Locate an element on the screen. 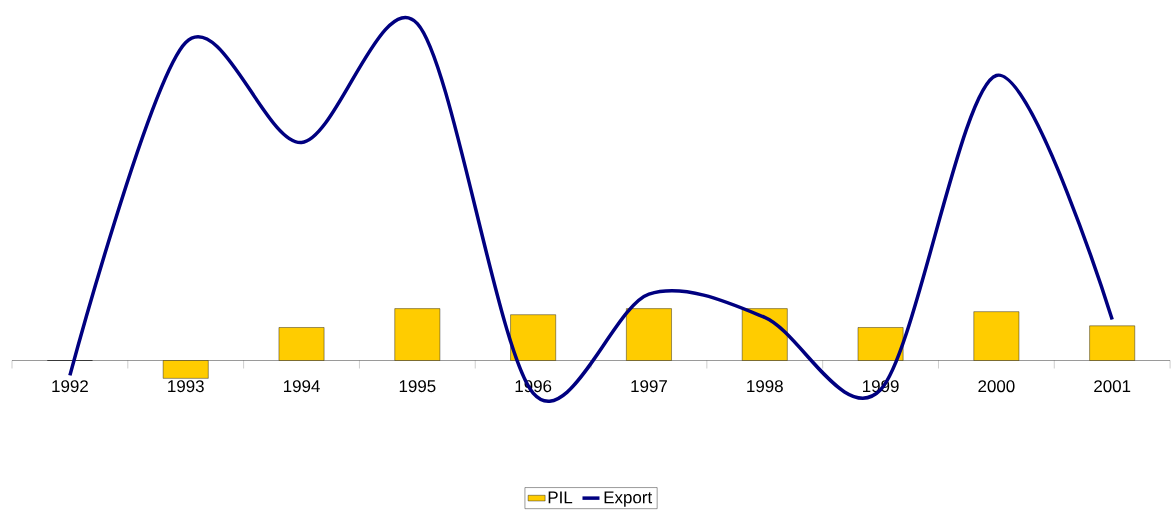 This screenshot has height=519, width=1171. x-tick-label: 2000 is located at coordinates (996, 386).